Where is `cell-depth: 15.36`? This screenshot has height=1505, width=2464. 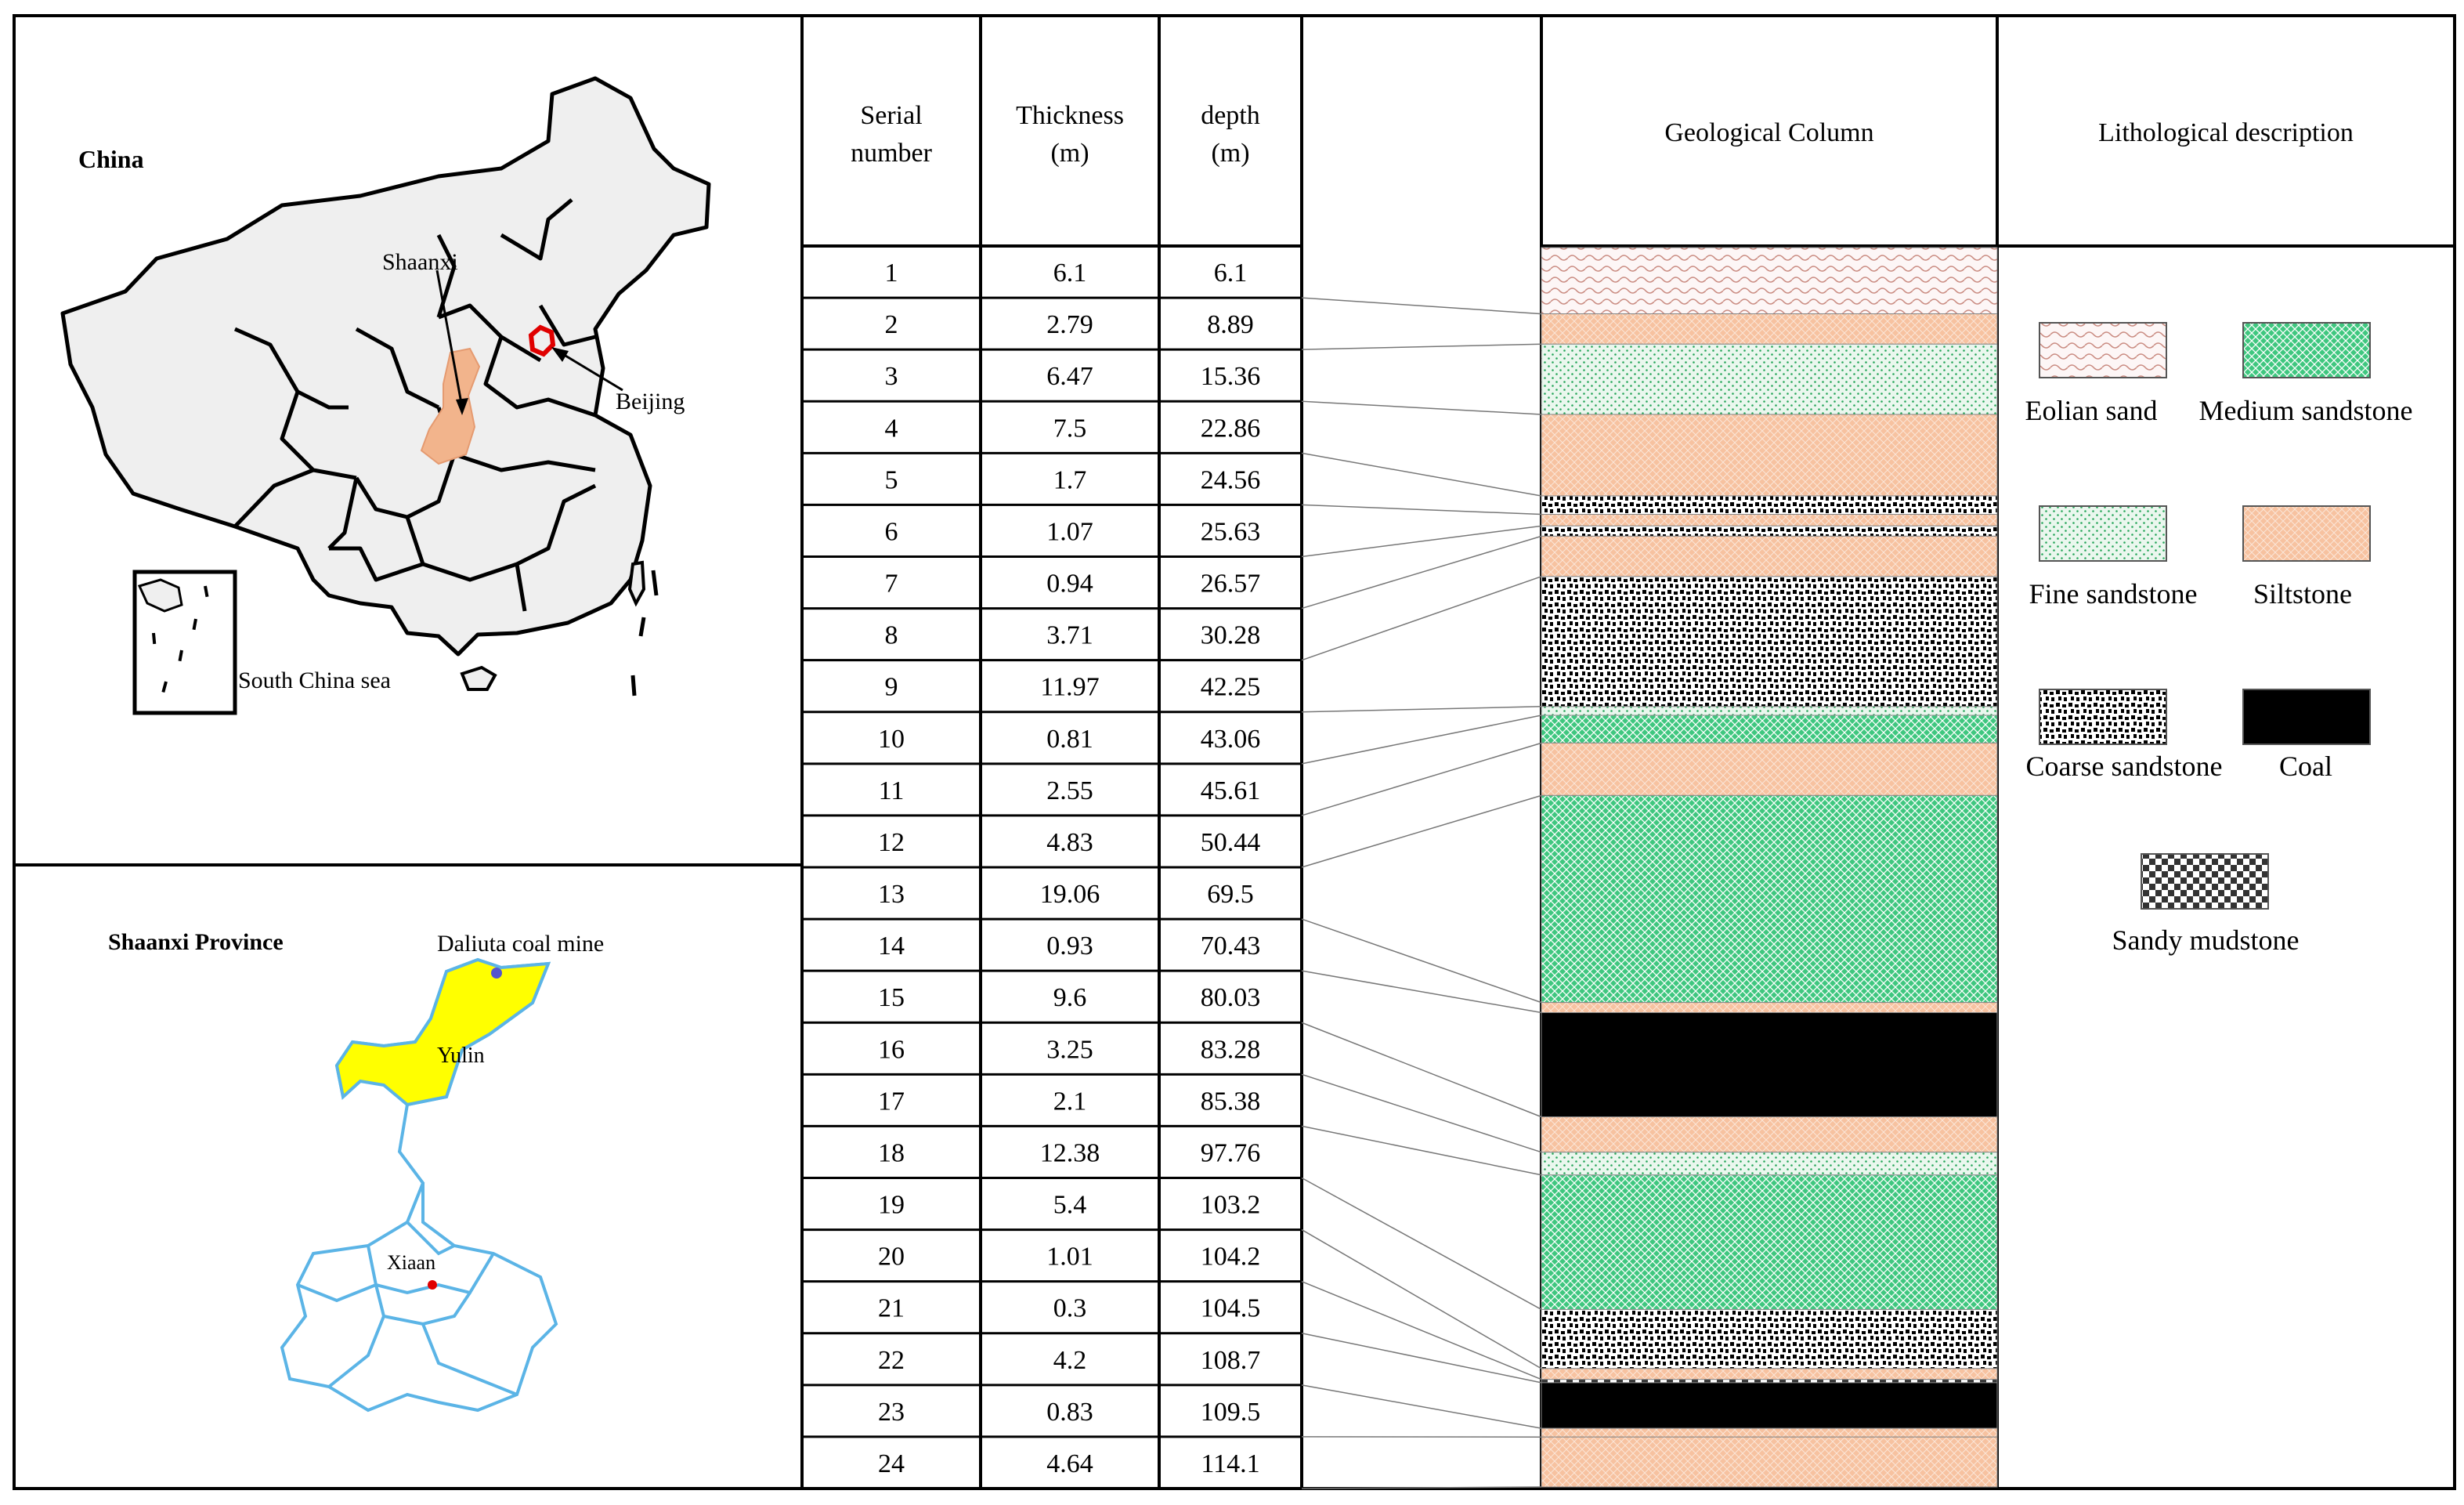
cell-depth: 15.36 is located at coordinates (1231, 376).